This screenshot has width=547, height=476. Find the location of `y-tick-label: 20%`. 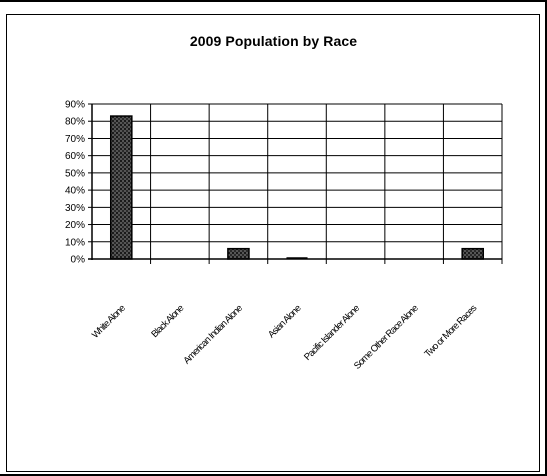

y-tick-label: 20% is located at coordinates (75, 225).